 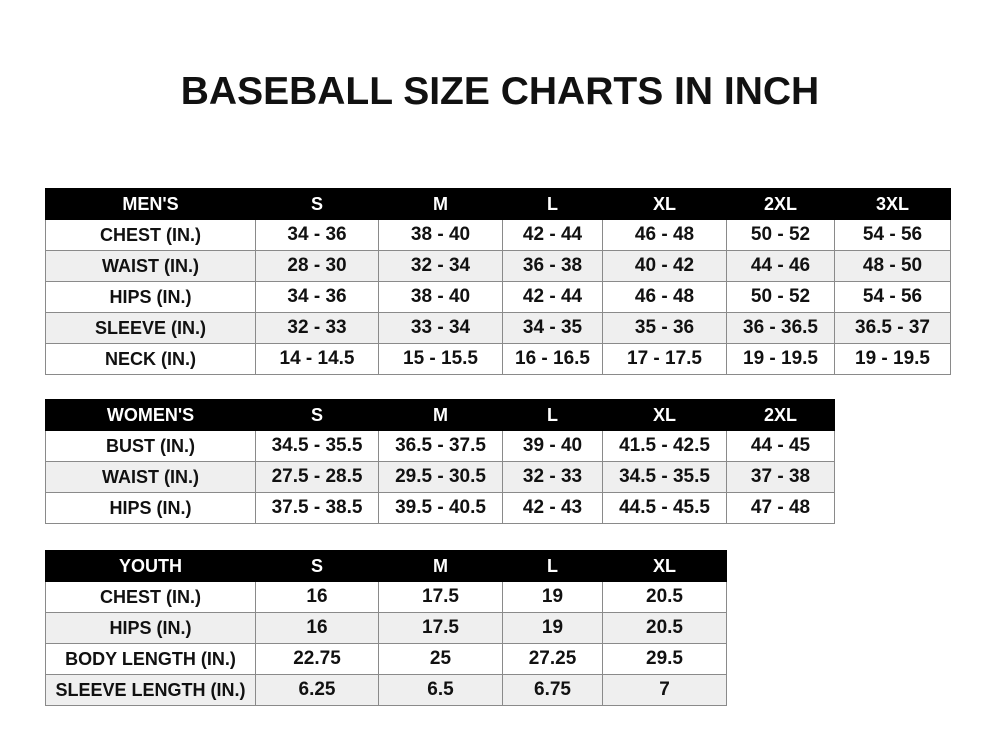 What do you see at coordinates (317, 477) in the screenshot?
I see `size-value: 27.5 - 28.5` at bounding box center [317, 477].